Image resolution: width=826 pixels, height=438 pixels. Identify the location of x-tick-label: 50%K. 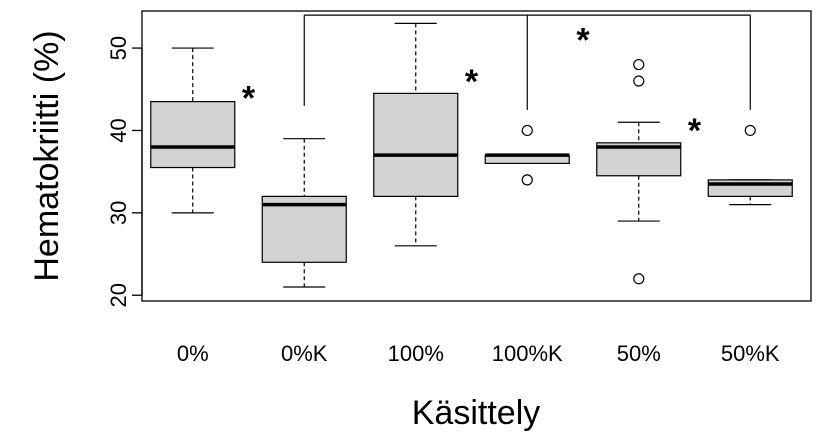
(750, 353).